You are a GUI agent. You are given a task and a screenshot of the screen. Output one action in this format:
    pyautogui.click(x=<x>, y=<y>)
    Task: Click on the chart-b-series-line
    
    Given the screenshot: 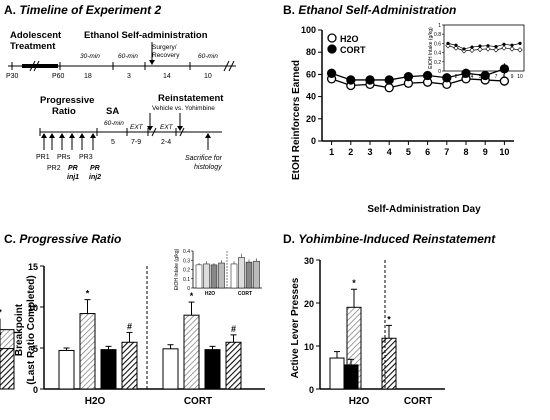 What is the action you would take?
    pyautogui.click(x=418, y=83)
    